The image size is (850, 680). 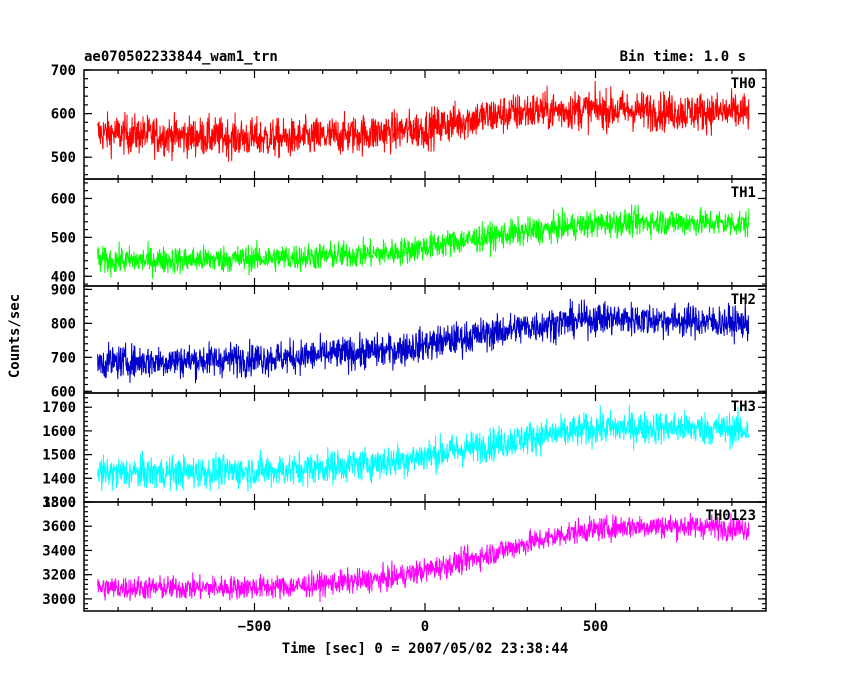 I want to click on y-tick-label: 3400, so click(x=59, y=551).